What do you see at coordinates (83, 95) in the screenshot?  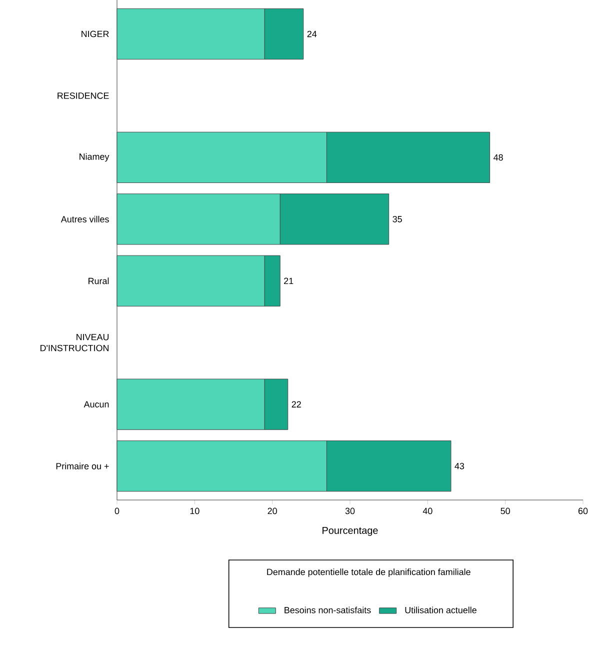 I see `y-tick-label: RESIDENCE` at bounding box center [83, 95].